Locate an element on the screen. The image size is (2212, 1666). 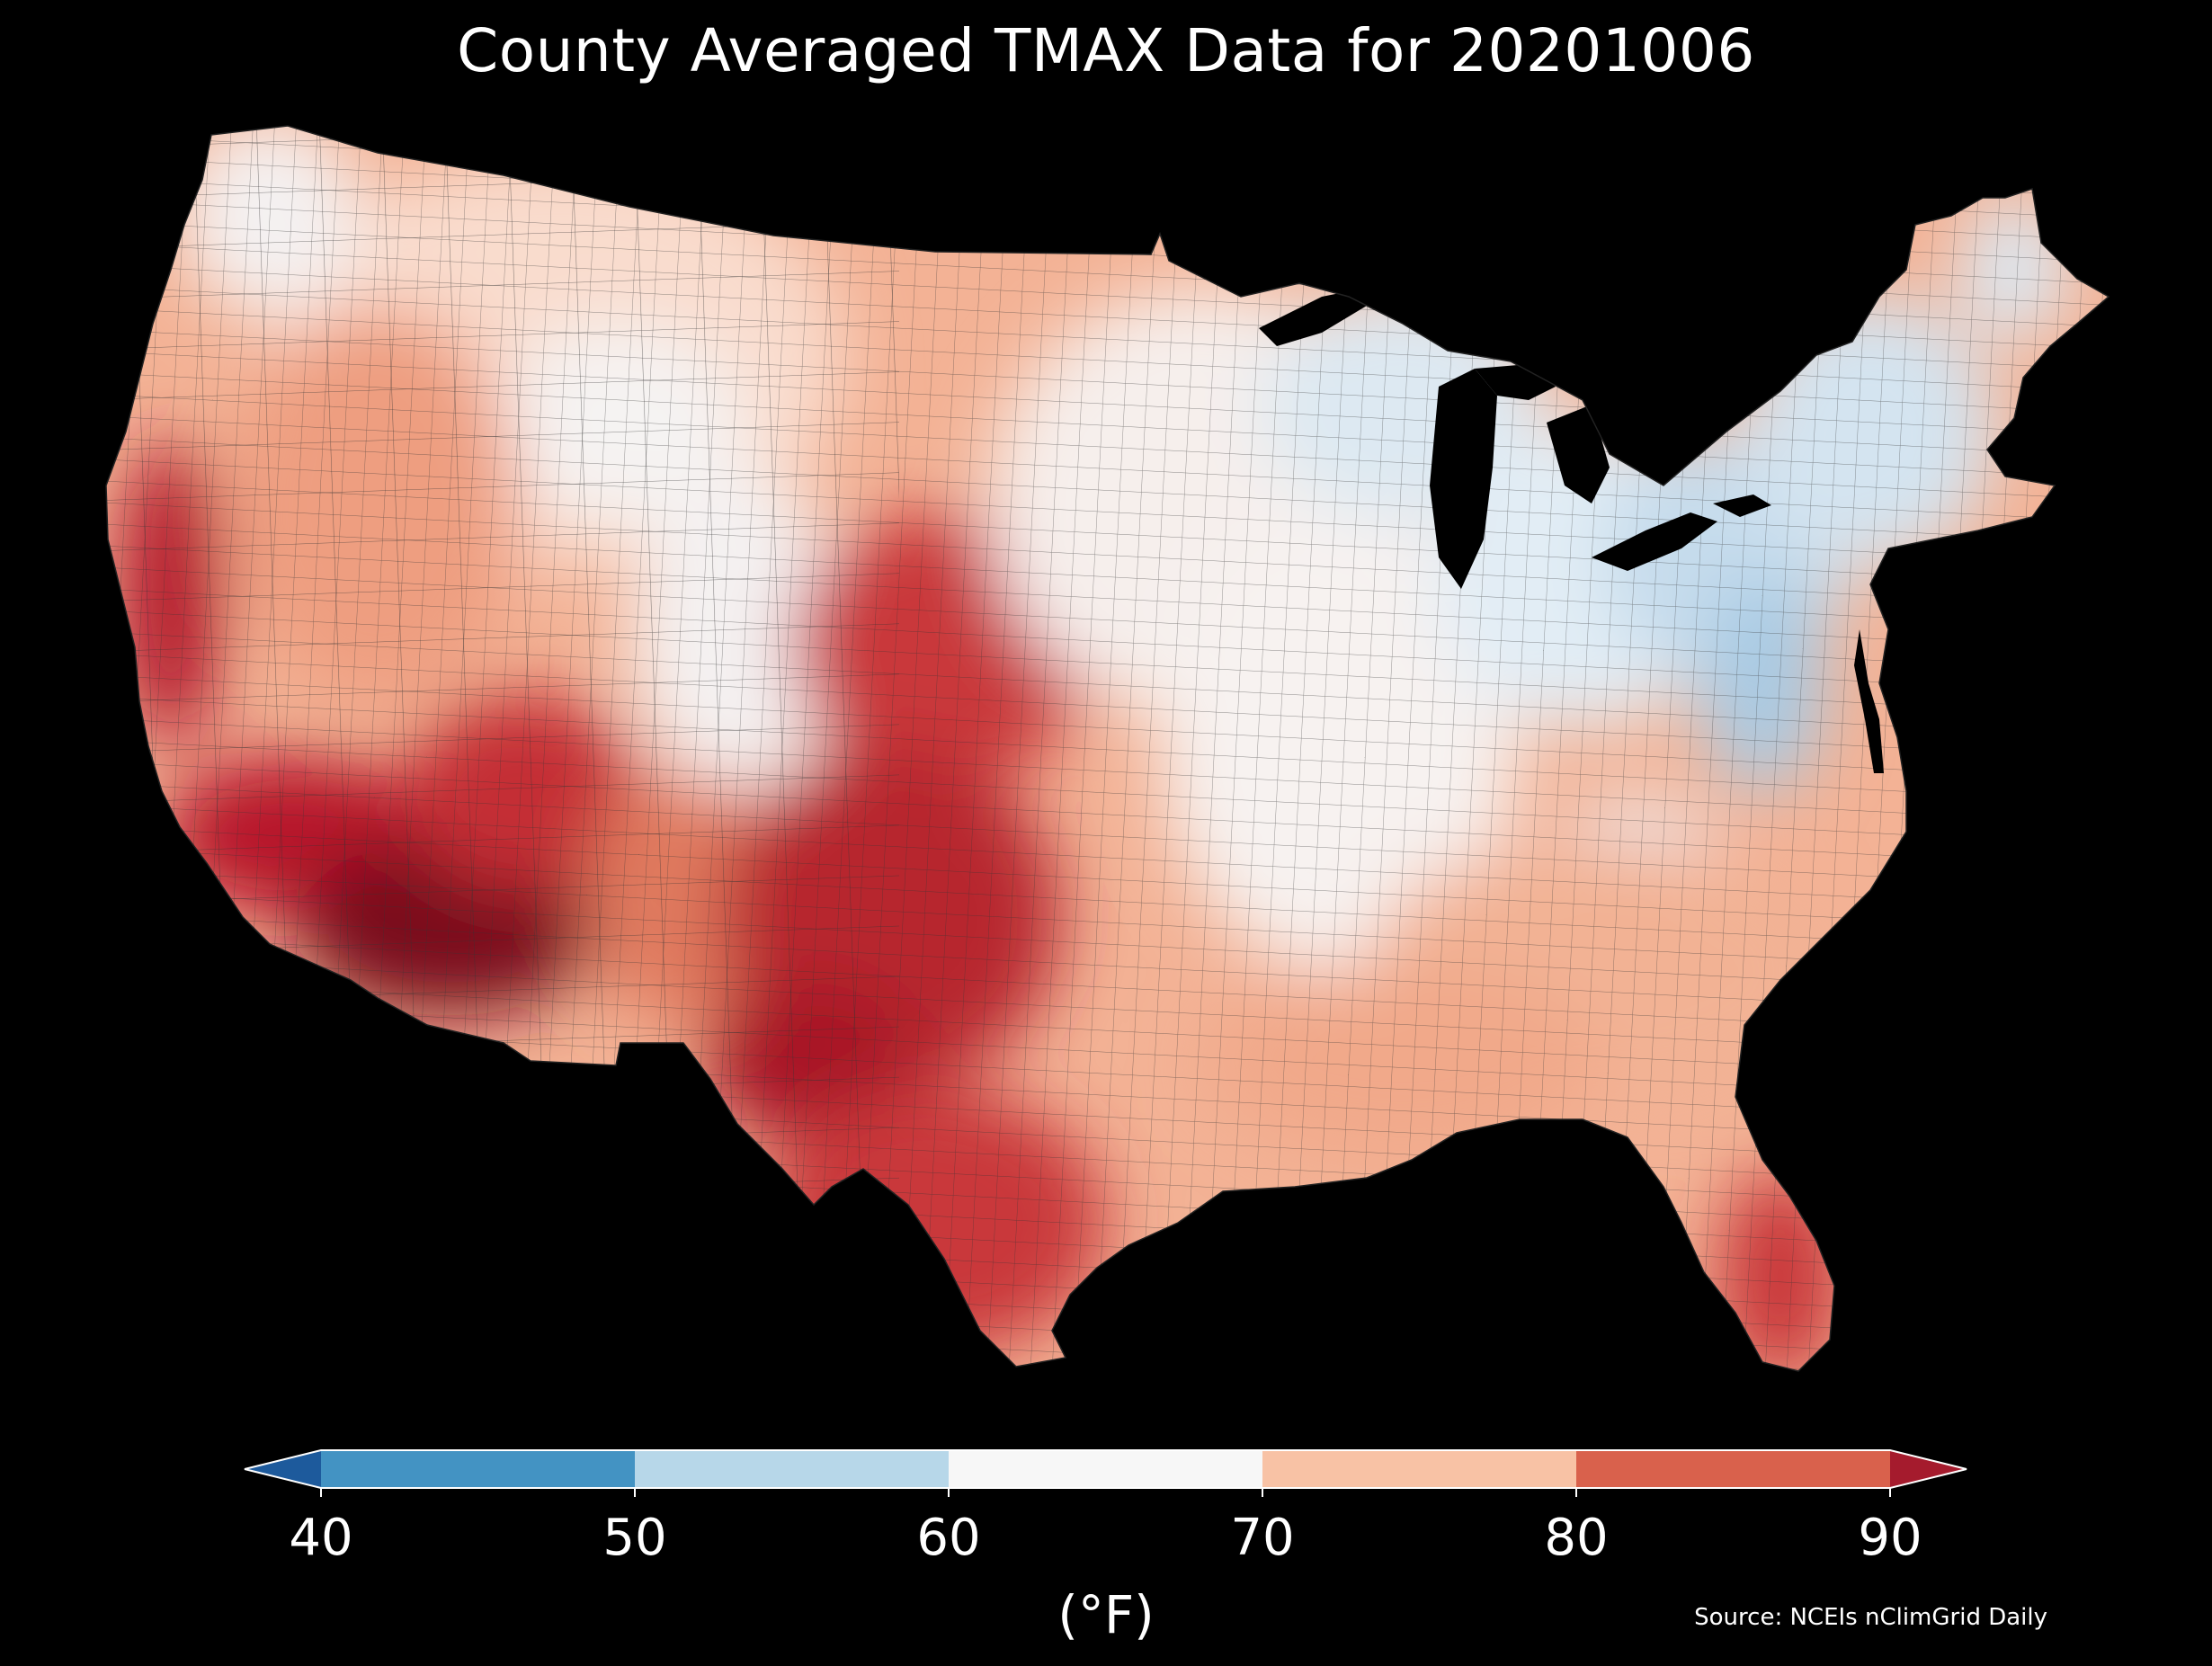
great-lakes is located at coordinates (1515, 438).